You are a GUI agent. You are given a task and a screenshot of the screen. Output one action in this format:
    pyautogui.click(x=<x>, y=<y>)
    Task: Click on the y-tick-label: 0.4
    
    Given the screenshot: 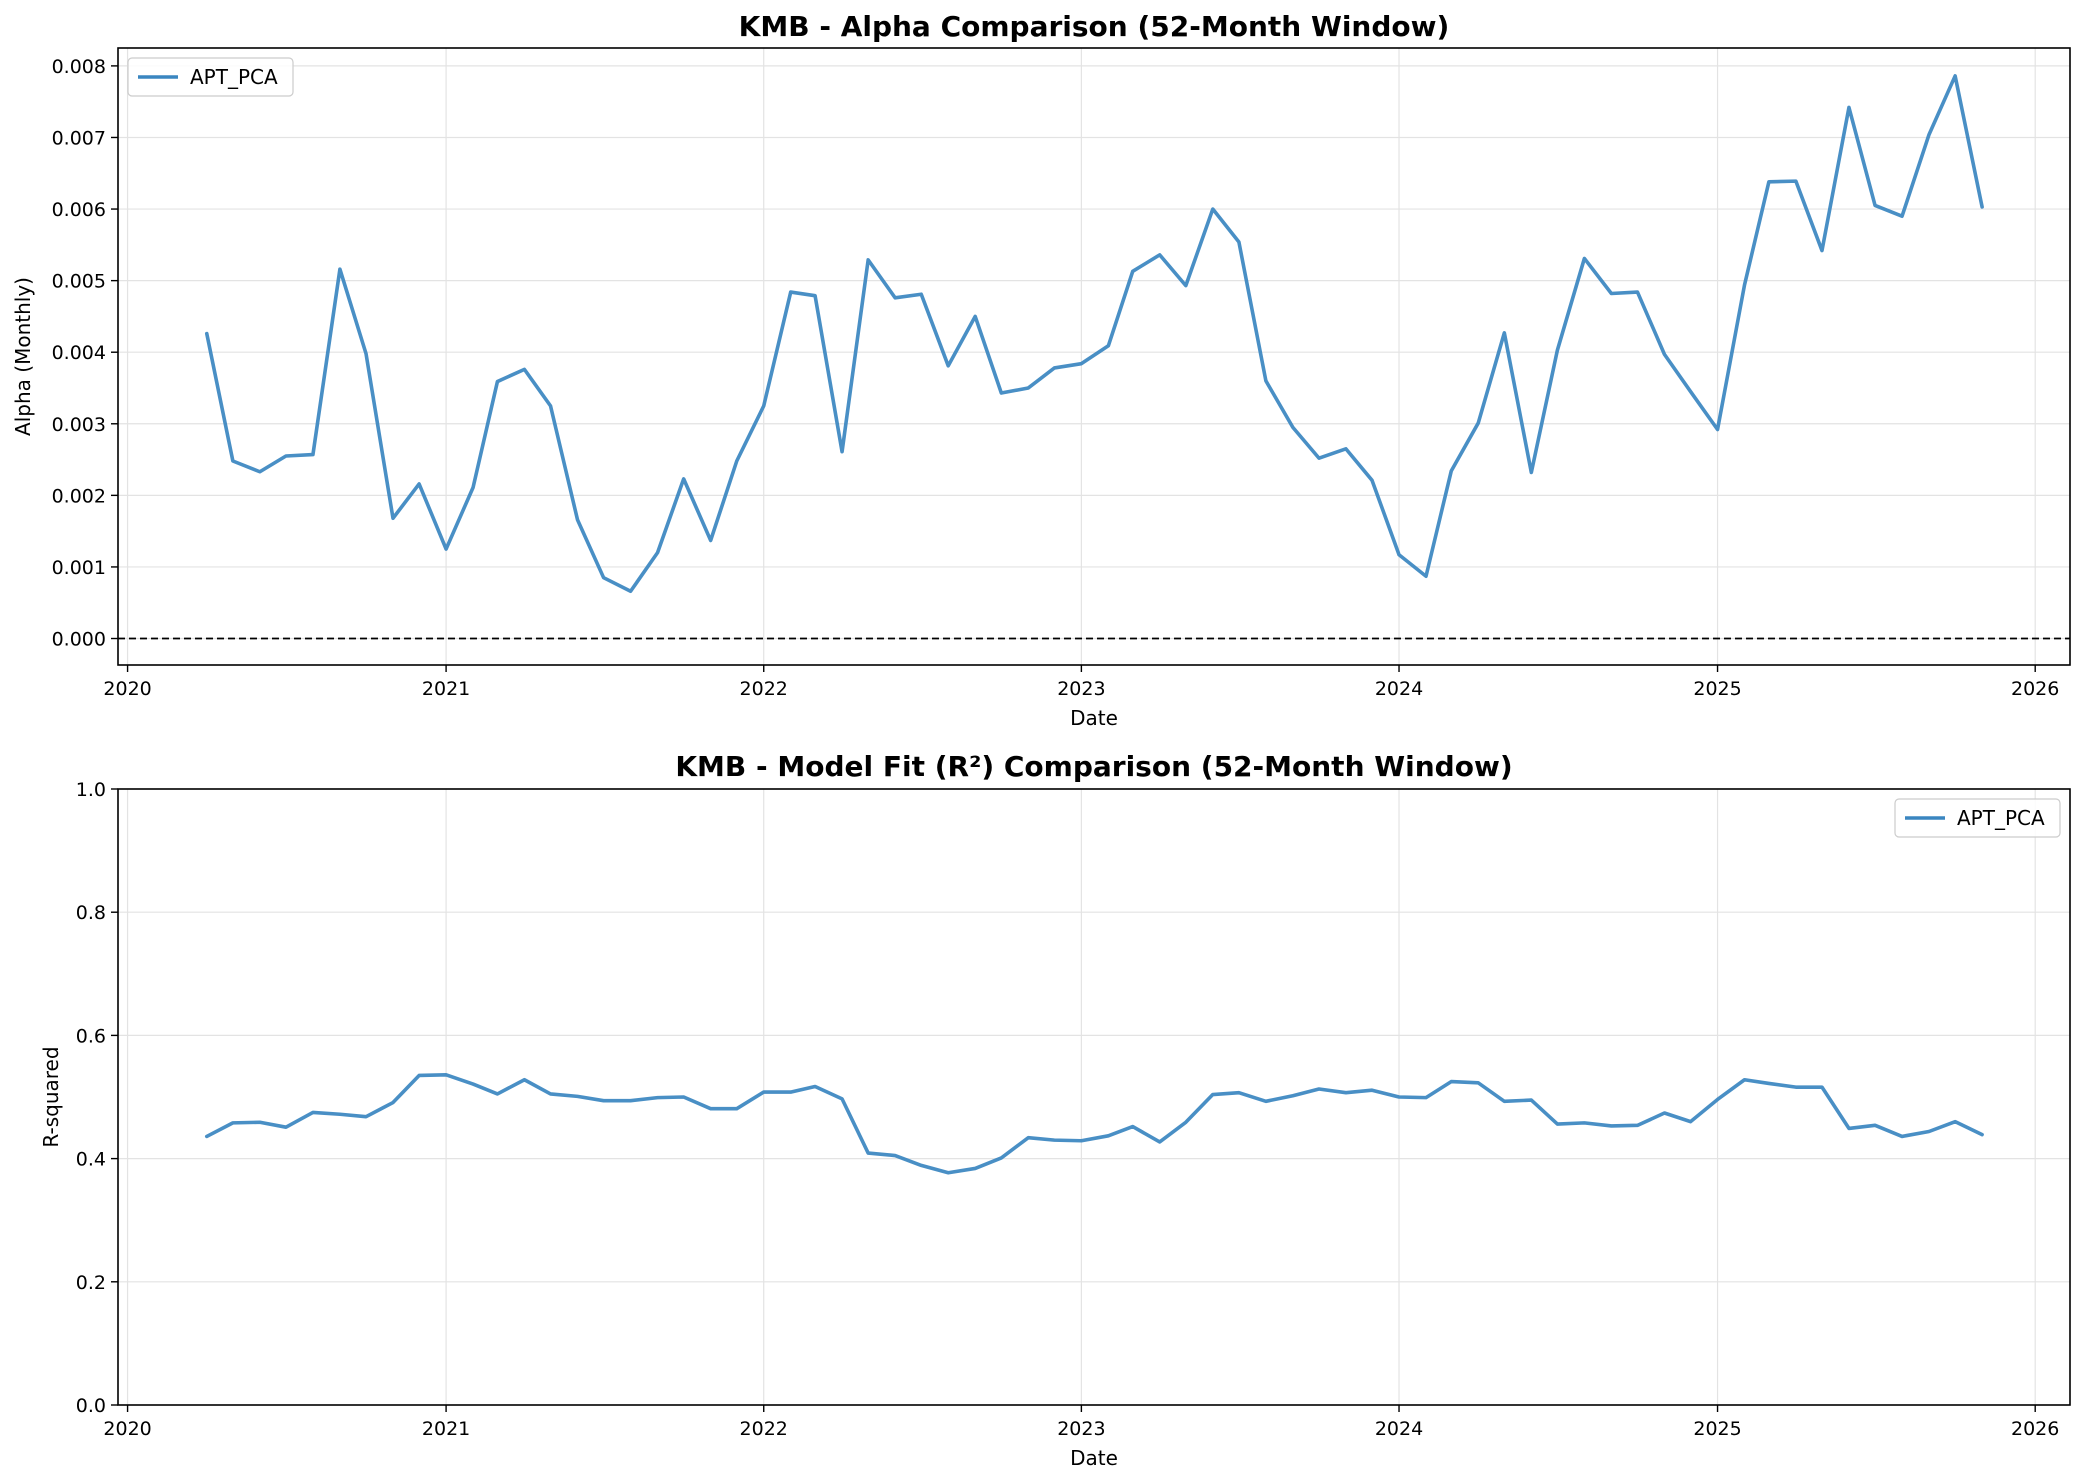 What is the action you would take?
    pyautogui.click(x=91, y=1160)
    